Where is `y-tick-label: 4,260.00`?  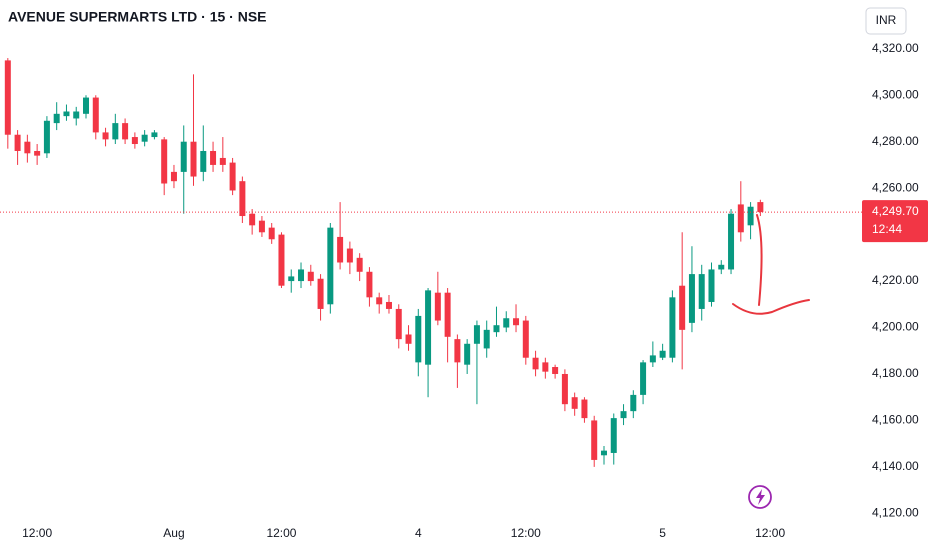
y-tick-label: 4,260.00 is located at coordinates (895, 187).